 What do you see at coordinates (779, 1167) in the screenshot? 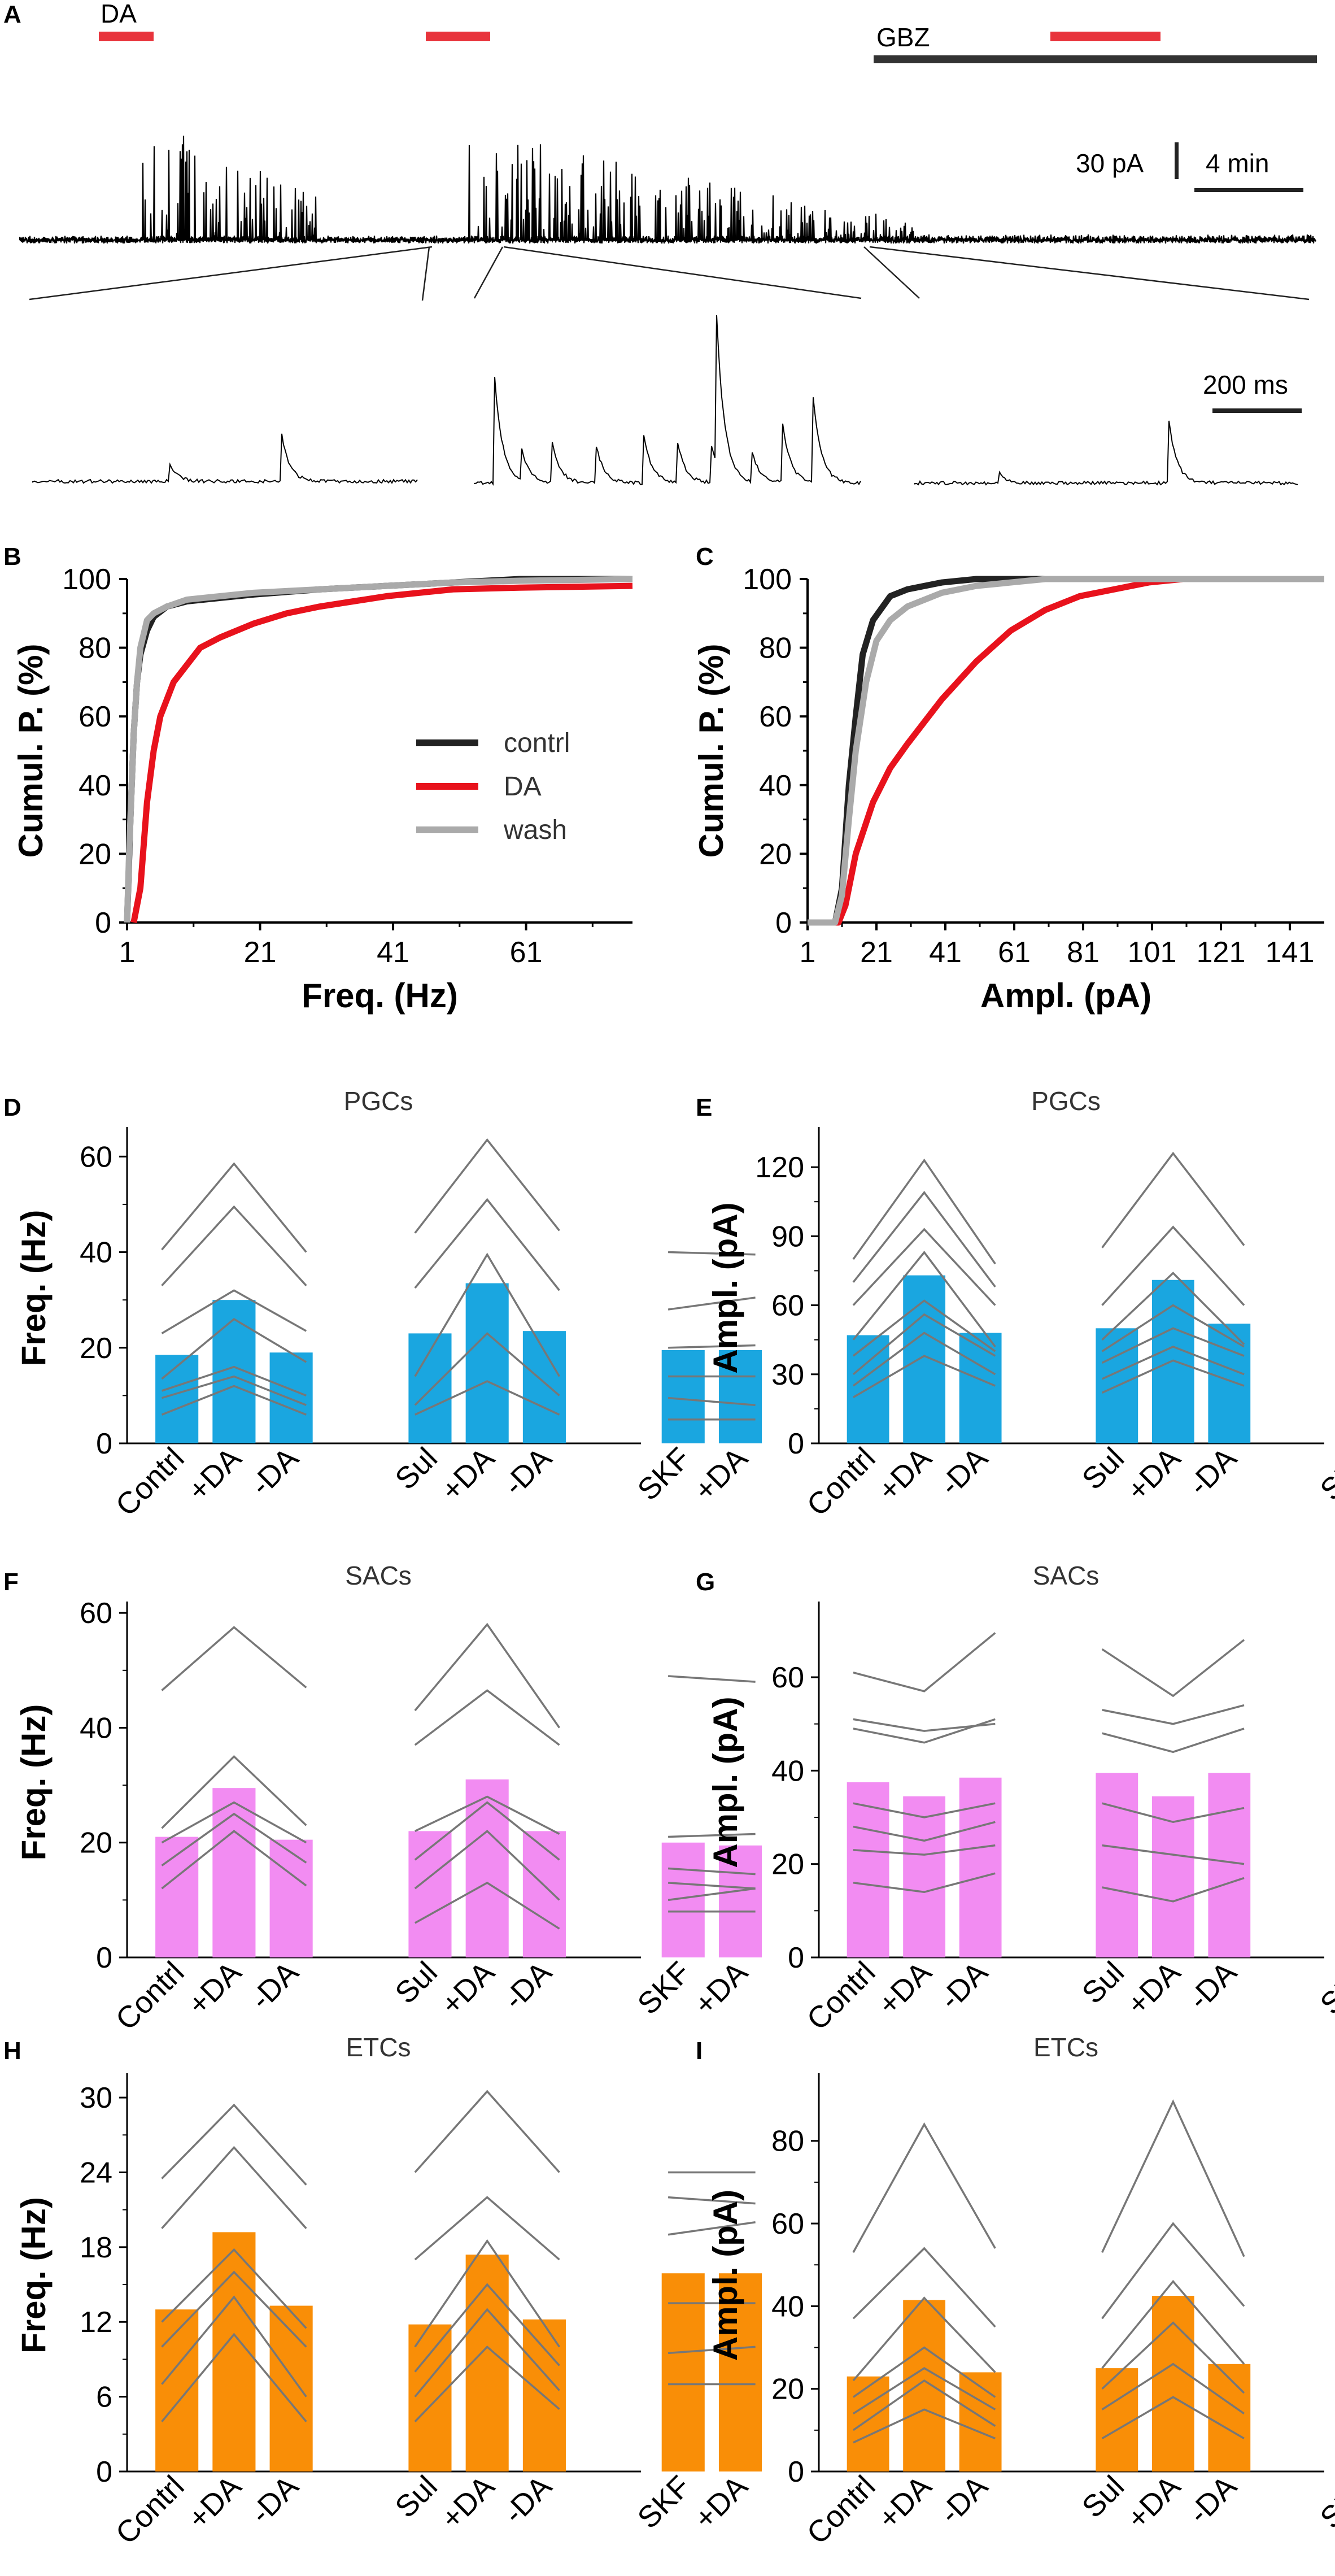
I see `y-tick-label: 120` at bounding box center [779, 1167].